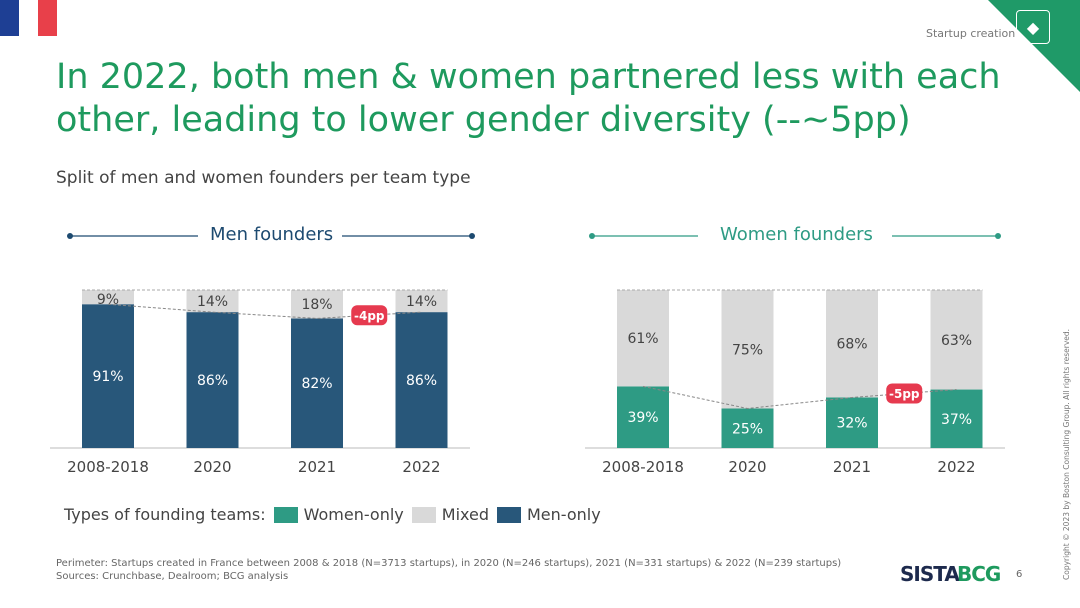 The height and width of the screenshot is (608, 1080). I want to click on legend-swatch-men-only, so click(509, 514).